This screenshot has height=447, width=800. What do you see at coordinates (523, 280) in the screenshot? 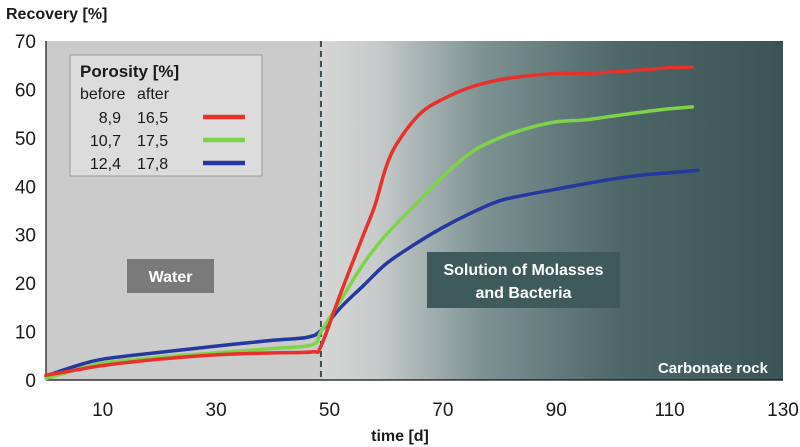
I see `solution-label-box: Solution of Molasses and Bacteria` at bounding box center [523, 280].